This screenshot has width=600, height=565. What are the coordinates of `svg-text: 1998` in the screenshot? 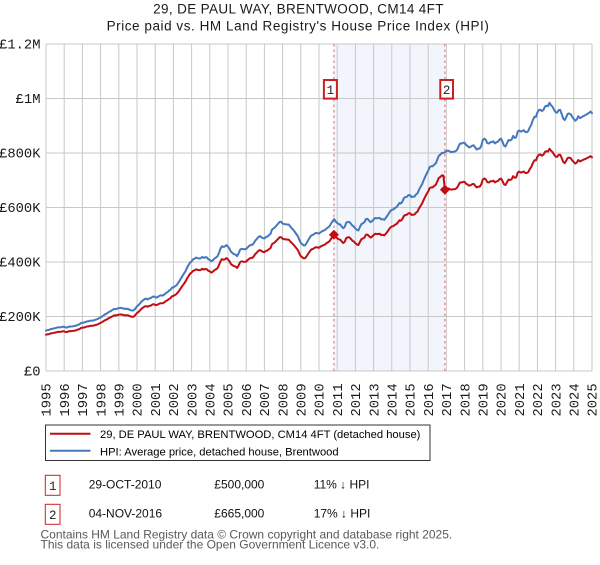 It's located at (102, 399).